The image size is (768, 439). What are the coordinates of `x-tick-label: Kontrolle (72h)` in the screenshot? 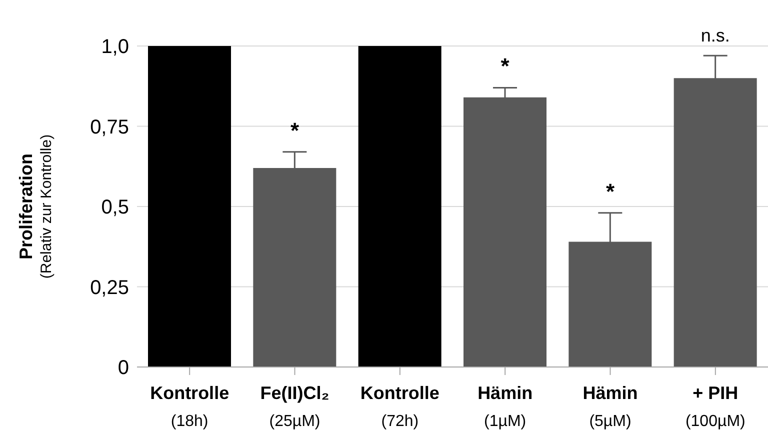 It's located at (400, 406).